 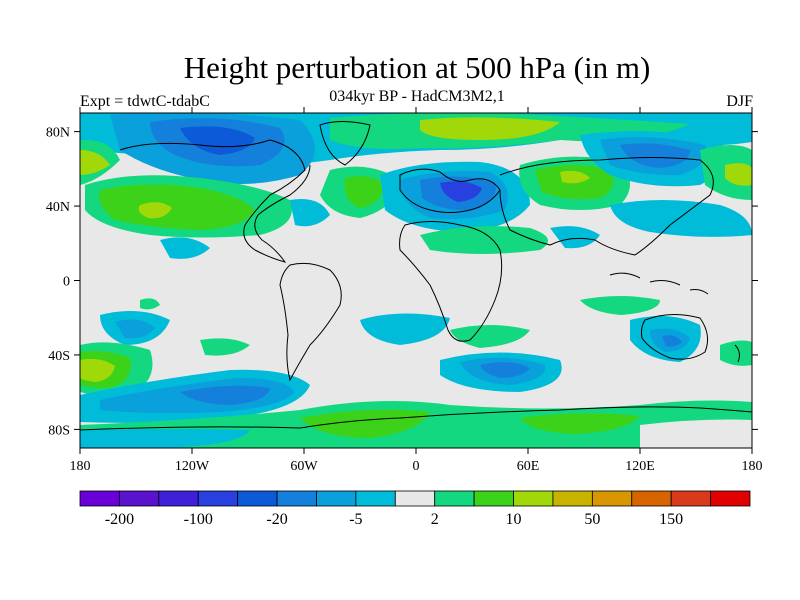 I want to click on contour-blob-pacific-blue, so click(x=681, y=218).